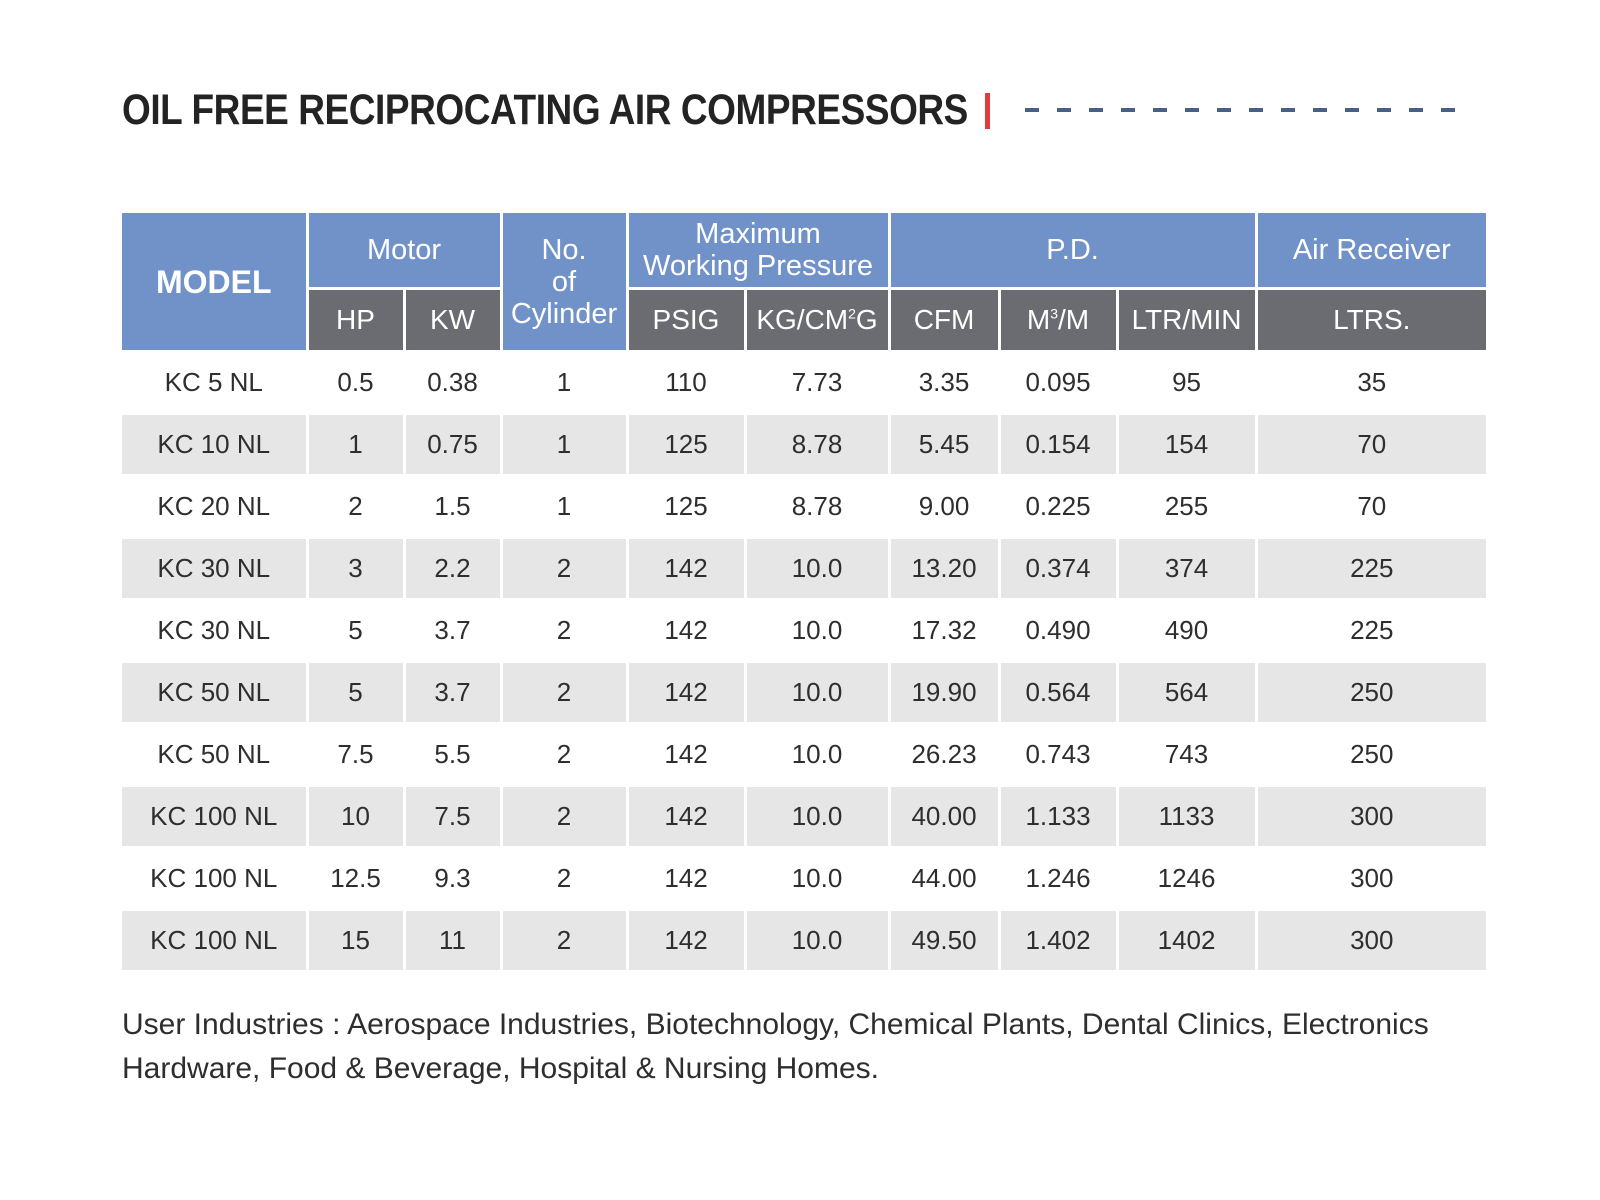  Describe the element at coordinates (453, 507) in the screenshot. I see `cell-kw: 1.5` at that location.